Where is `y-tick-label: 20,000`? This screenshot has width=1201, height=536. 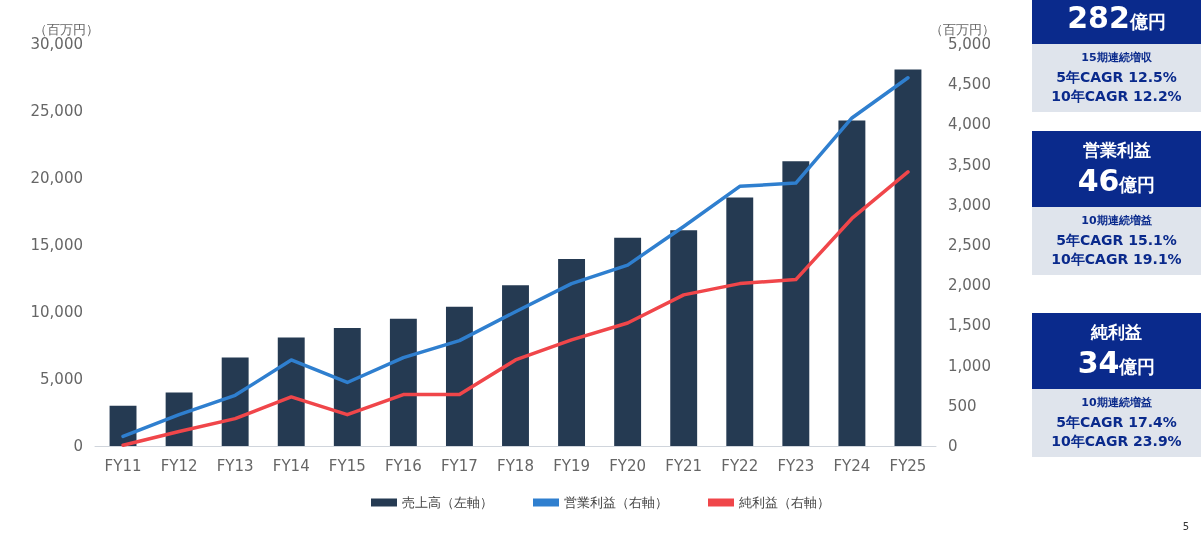
y-tick-label: 20,000 is located at coordinates (56, 178).